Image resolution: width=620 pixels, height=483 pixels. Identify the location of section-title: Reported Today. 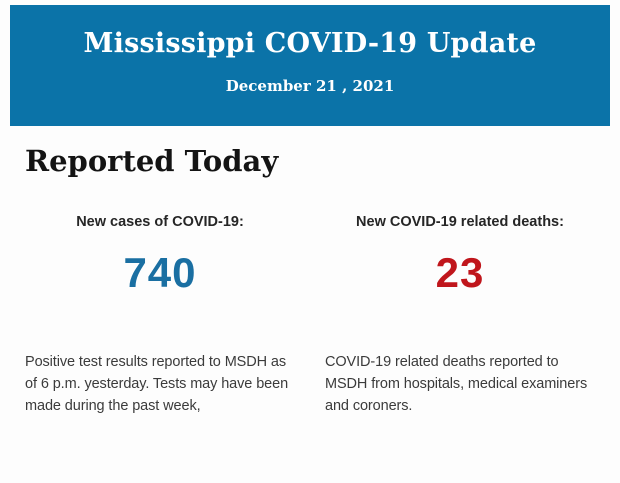
(152, 161).